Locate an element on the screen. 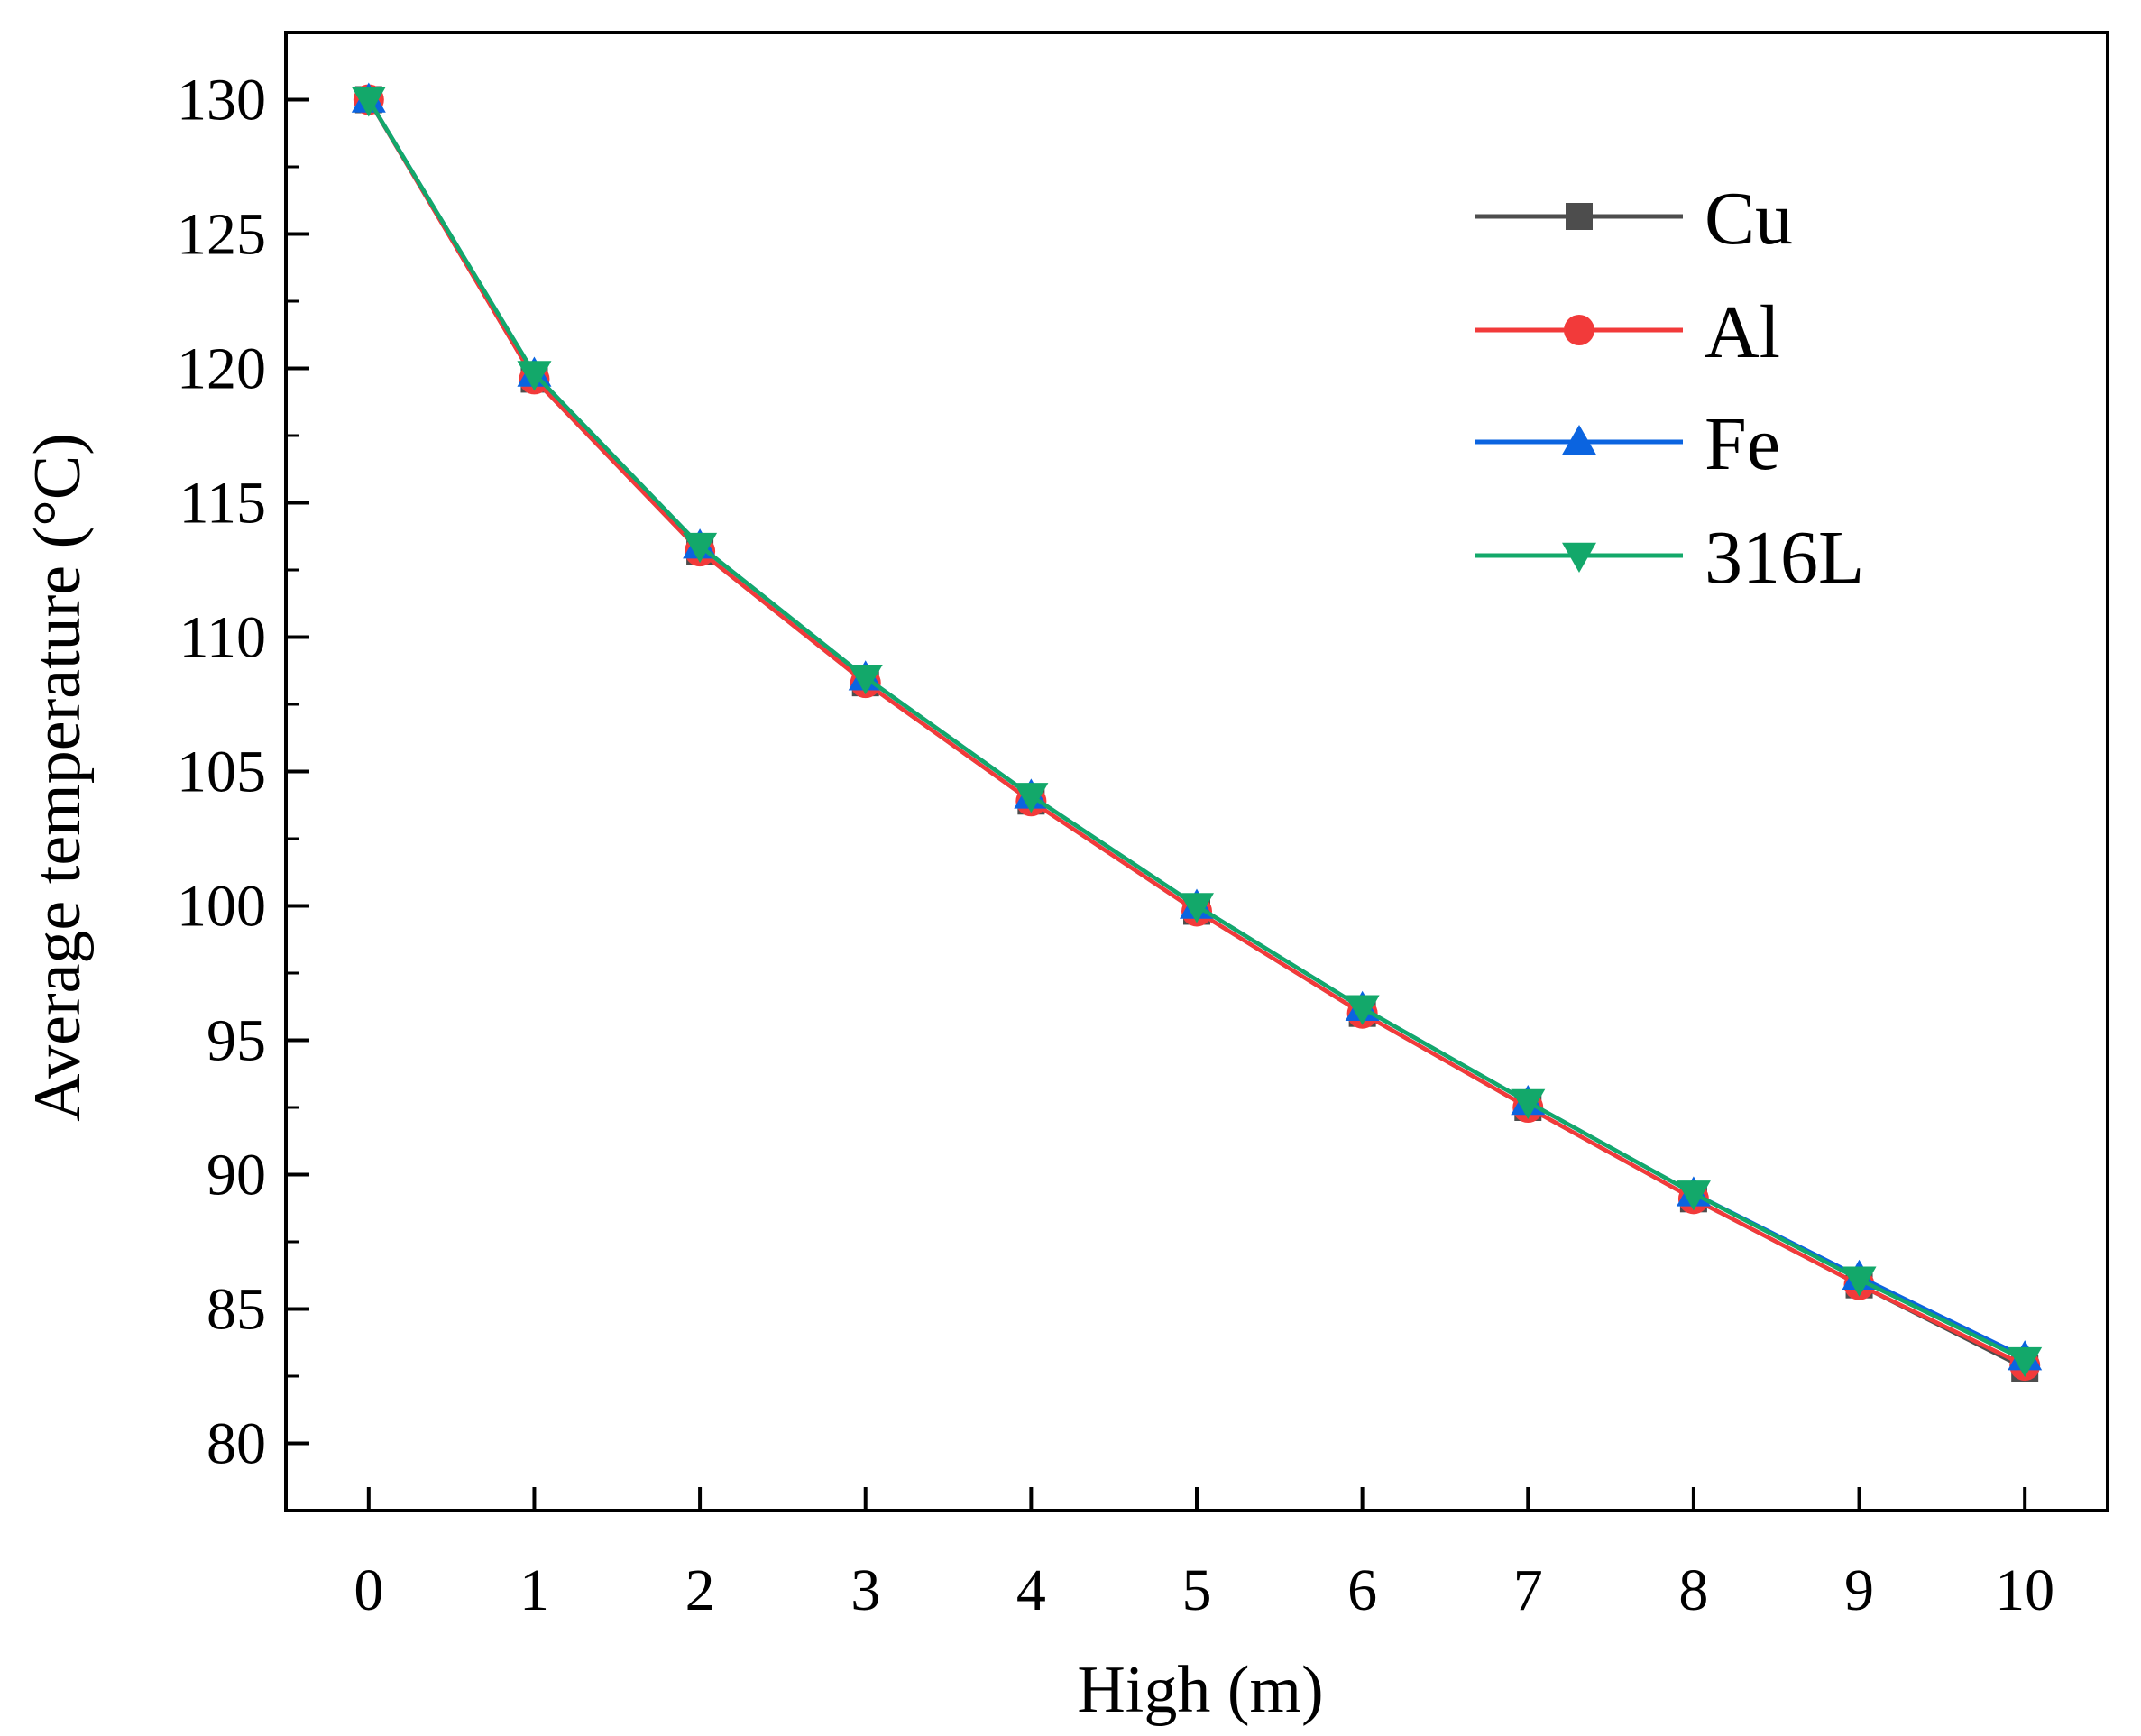 The width and height of the screenshot is (2141, 1736). x-tick-label: 4 is located at coordinates (1031, 1590).